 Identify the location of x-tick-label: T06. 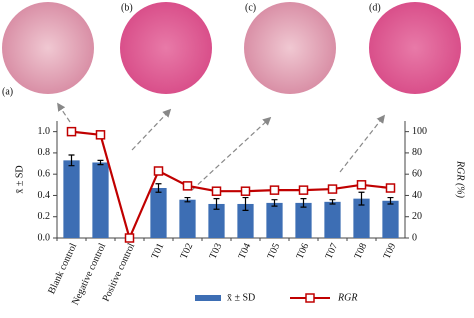
(303, 251).